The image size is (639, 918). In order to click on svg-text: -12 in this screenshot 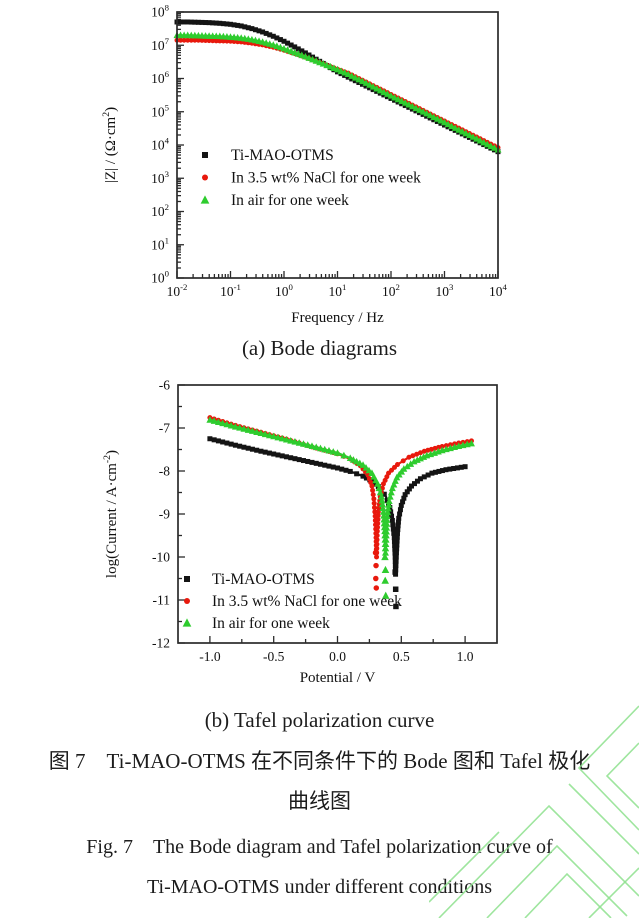, I will do `click(161, 643)`.